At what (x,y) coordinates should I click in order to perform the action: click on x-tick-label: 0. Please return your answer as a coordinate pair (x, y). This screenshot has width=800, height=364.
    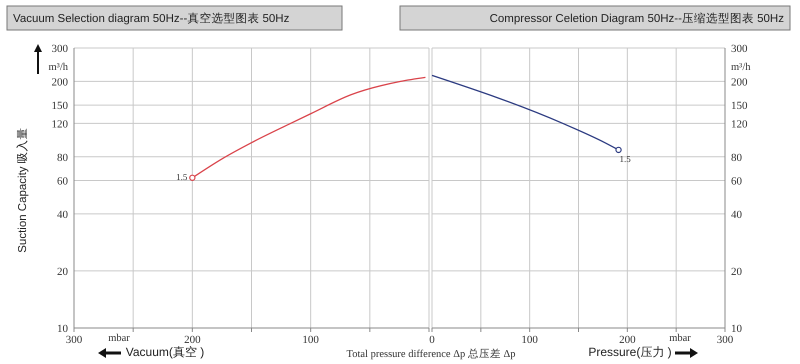
    Looking at the image, I should click on (432, 340).